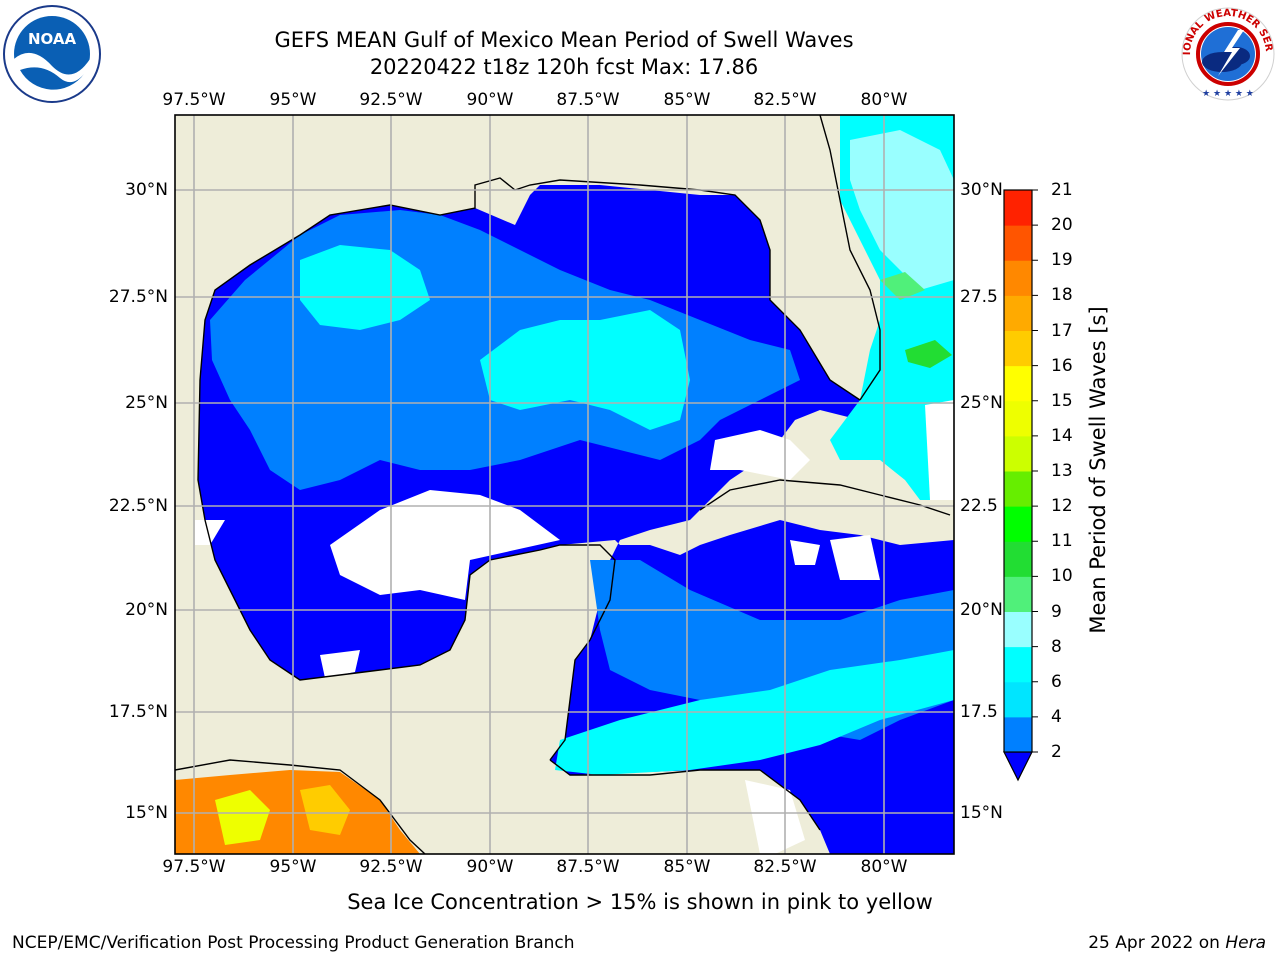 Image resolution: width=1280 pixels, height=960 pixels. I want to click on colorbar-tick-label: 9, so click(1056, 611).